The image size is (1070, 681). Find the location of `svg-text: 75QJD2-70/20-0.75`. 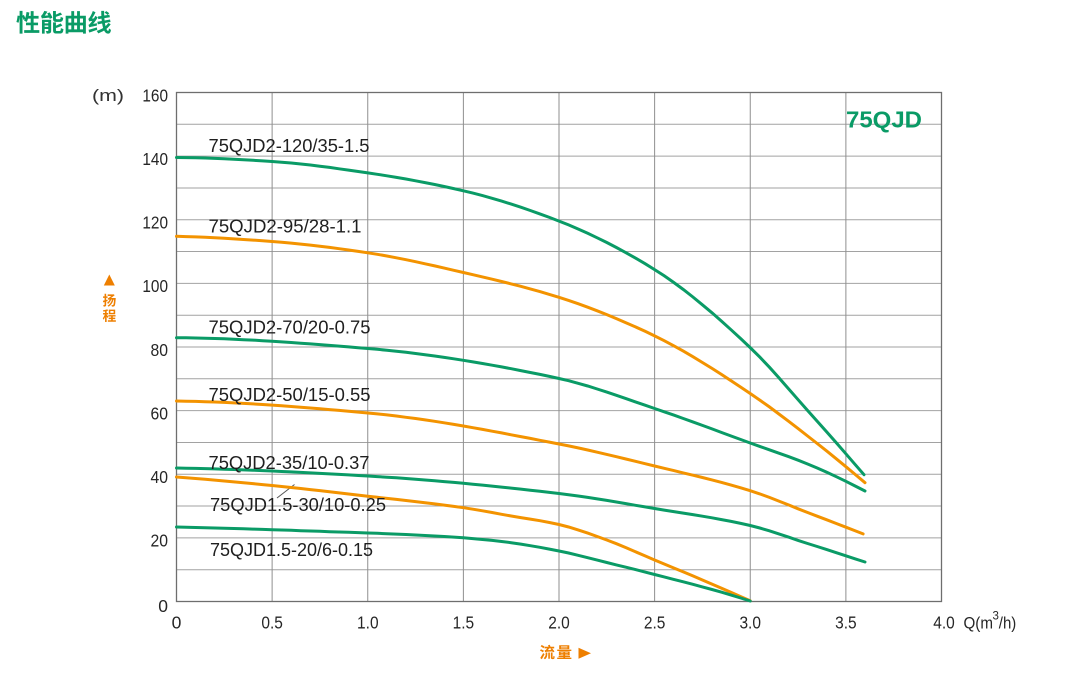

svg-text: 75QJD2-70/20-0.75 is located at coordinates (290, 327).